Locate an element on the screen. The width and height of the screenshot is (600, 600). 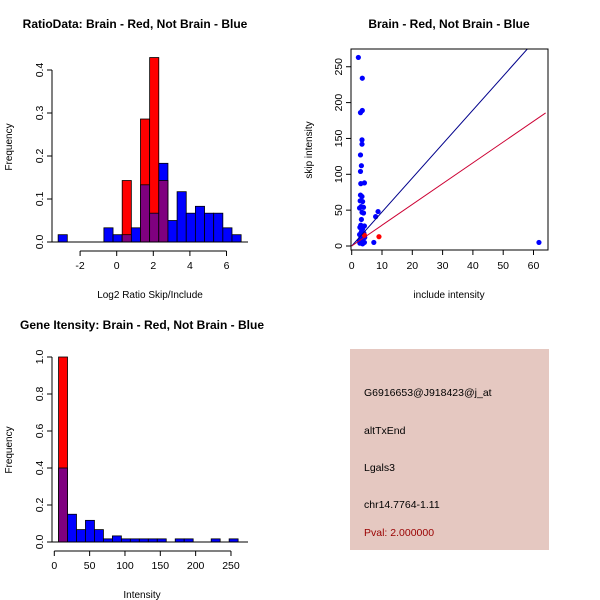
info-panel-background is located at coordinates (449, 449).